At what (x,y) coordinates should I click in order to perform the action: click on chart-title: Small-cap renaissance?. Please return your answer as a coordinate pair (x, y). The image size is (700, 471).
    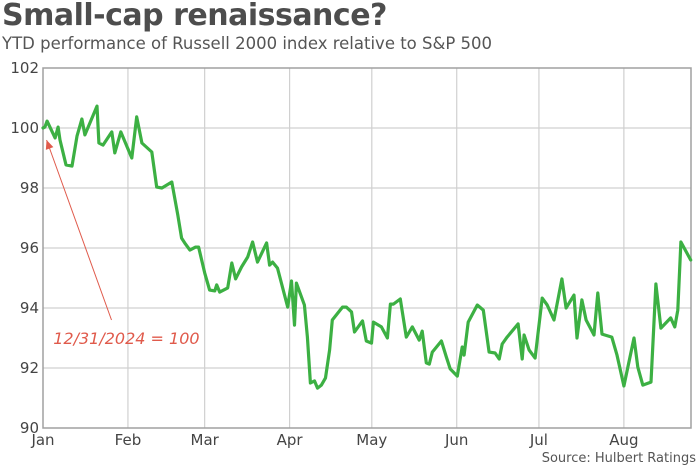
    Looking at the image, I should click on (194, 16).